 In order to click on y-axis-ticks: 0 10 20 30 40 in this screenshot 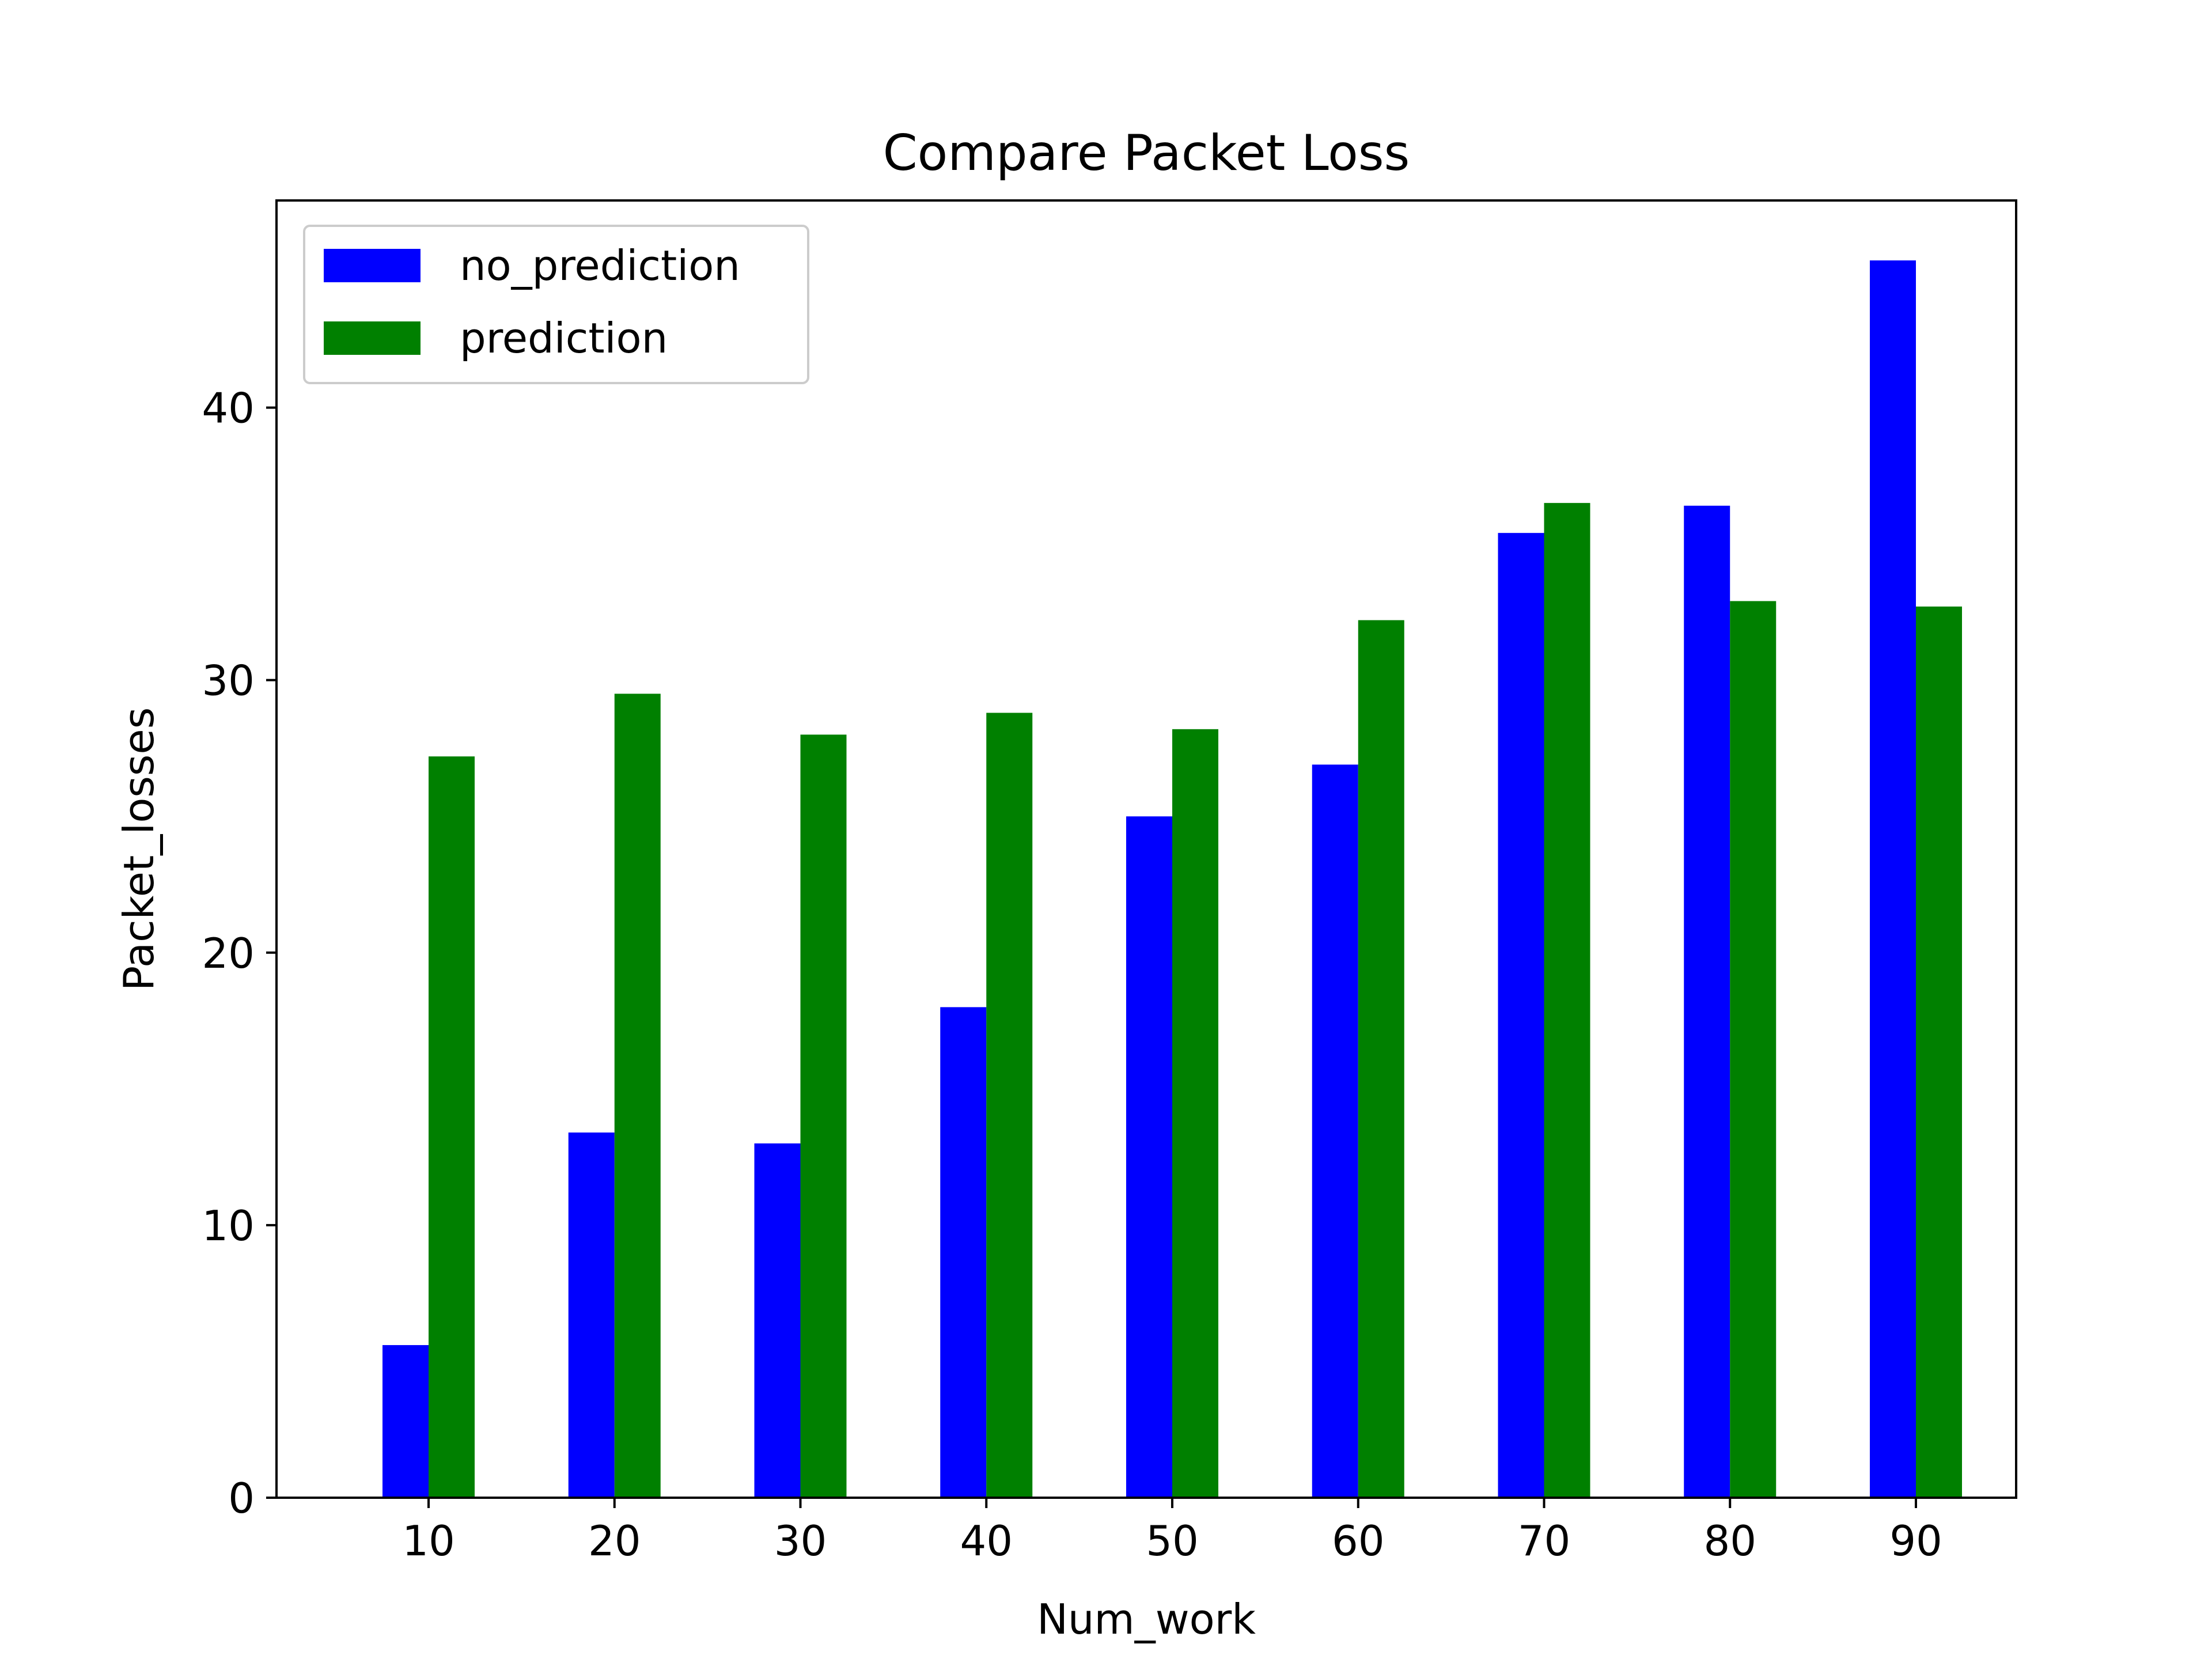, I will do `click(239, 953)`.